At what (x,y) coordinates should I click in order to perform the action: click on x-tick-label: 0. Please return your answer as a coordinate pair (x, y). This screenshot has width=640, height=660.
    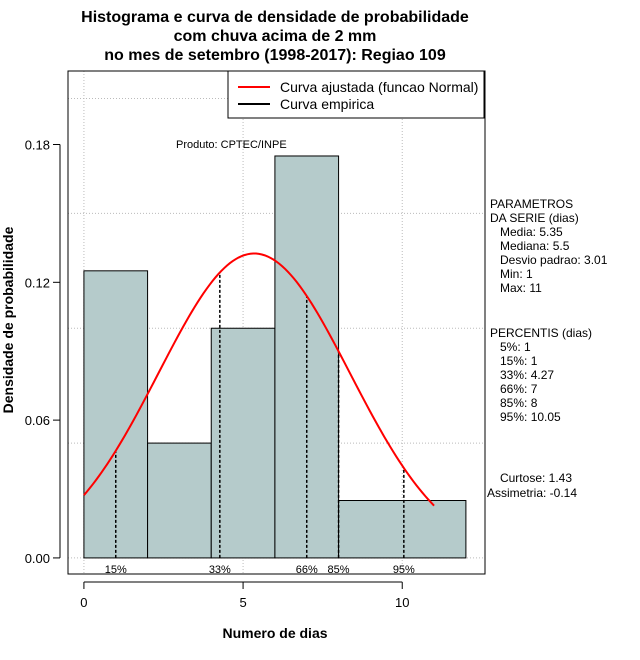
    Looking at the image, I should click on (83, 602).